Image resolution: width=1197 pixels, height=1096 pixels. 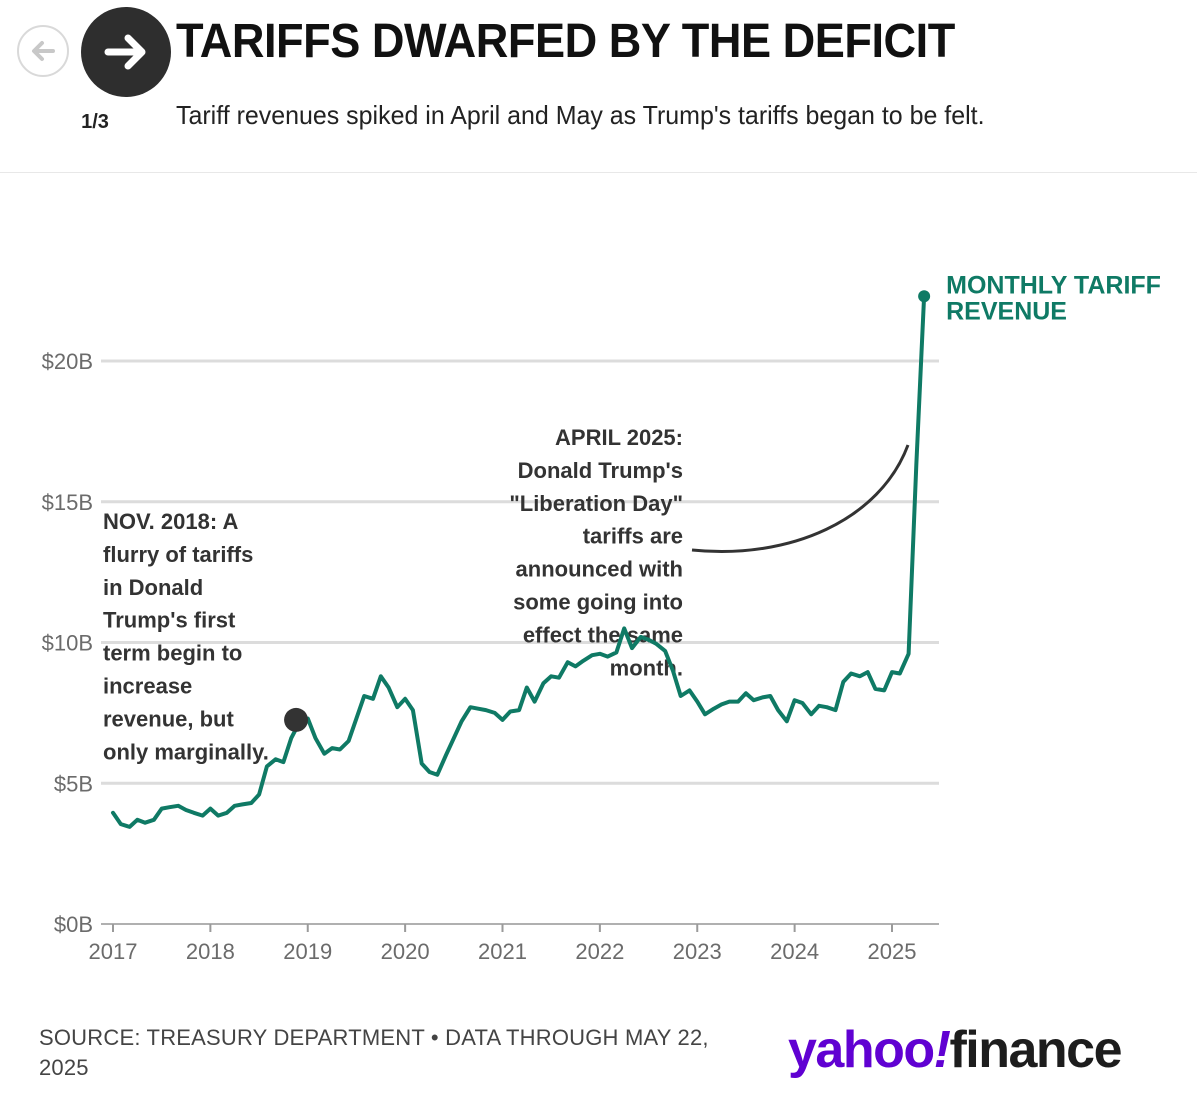 I want to click on y-axis-tick-labels: $0B $5B $10B $15B $20B, so click(x=67, y=643).